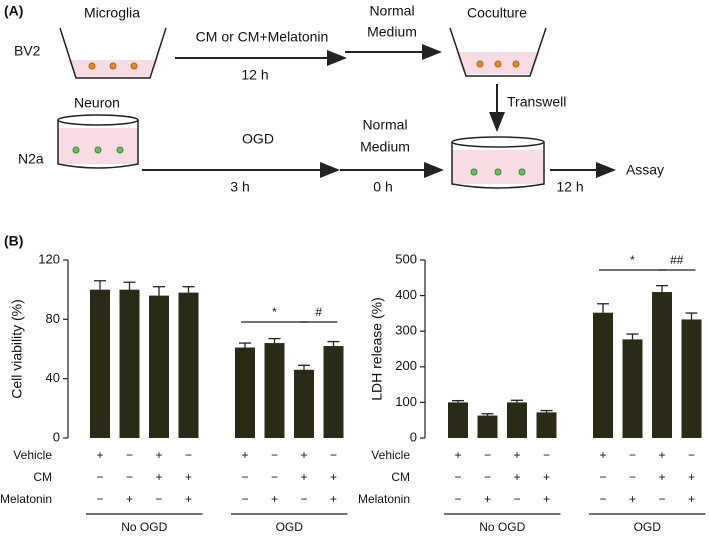  What do you see at coordinates (392, 32) in the screenshot?
I see `label: Medium` at bounding box center [392, 32].